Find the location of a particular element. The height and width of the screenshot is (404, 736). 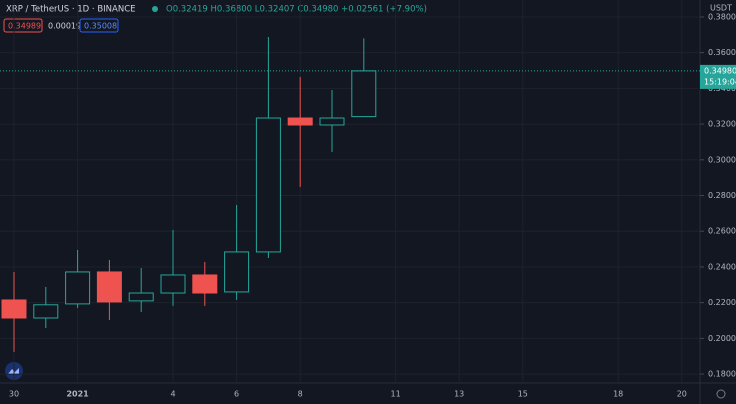

last-price-box is located at coordinates (718, 76).